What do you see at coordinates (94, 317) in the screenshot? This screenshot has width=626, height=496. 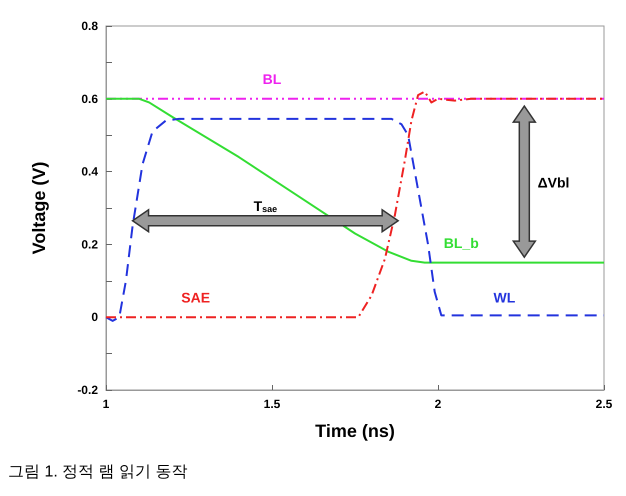 I see `y-tick-label: 0` at bounding box center [94, 317].